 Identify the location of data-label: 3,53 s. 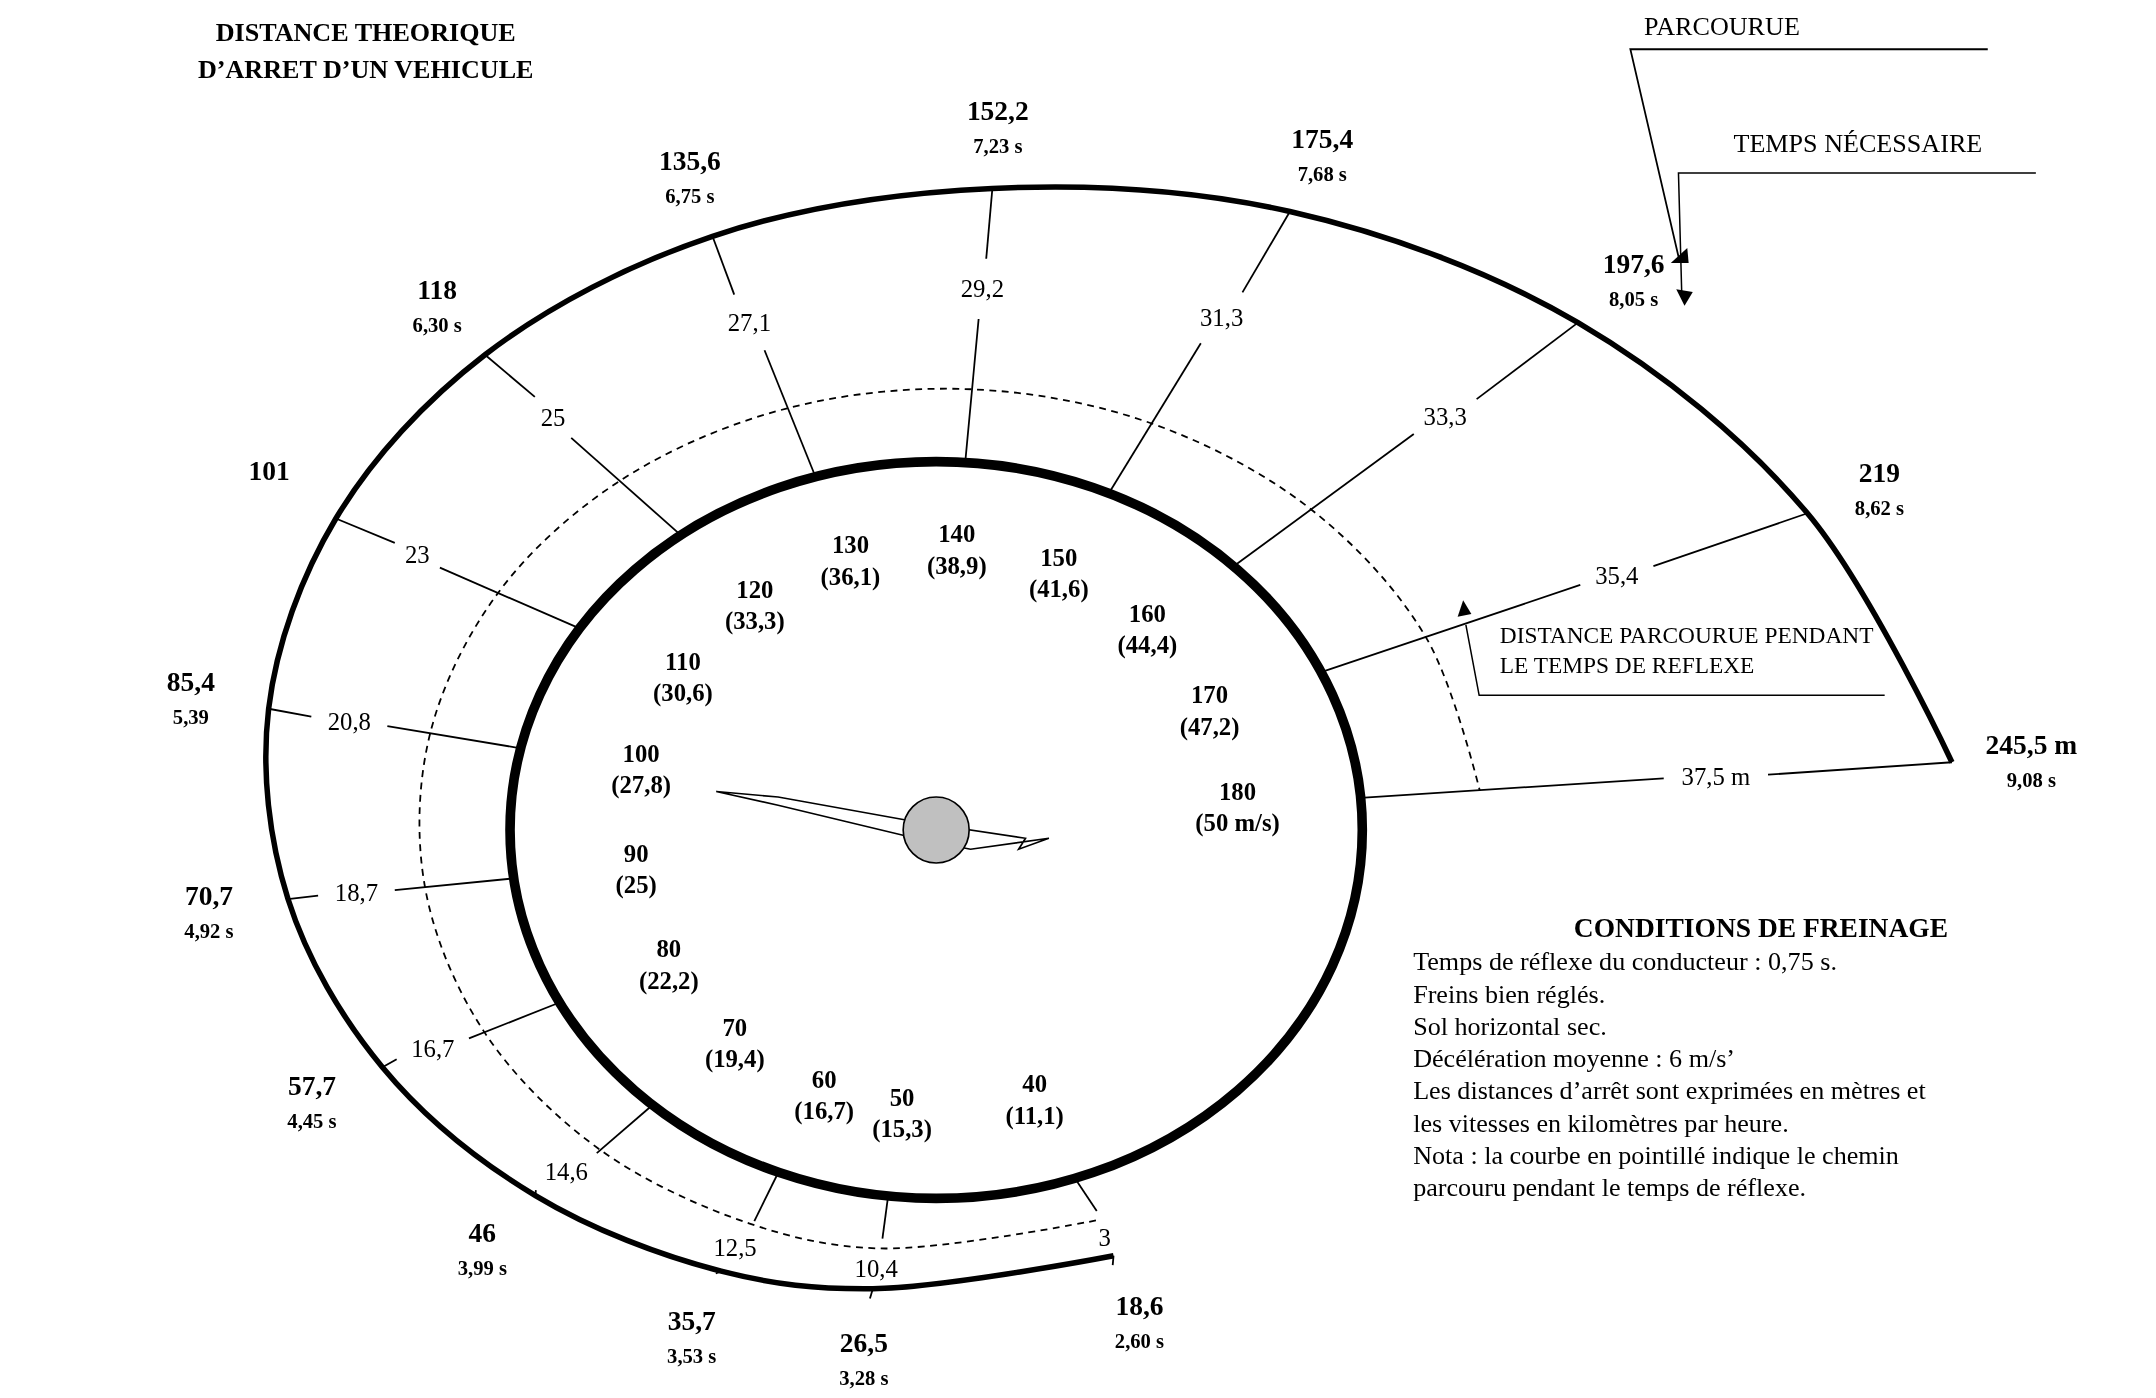
(692, 1355).